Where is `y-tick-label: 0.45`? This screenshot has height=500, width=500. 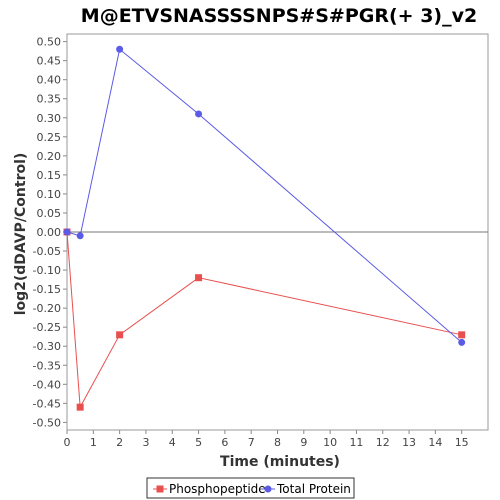
y-tick-label: 0.45 is located at coordinates (49, 61).